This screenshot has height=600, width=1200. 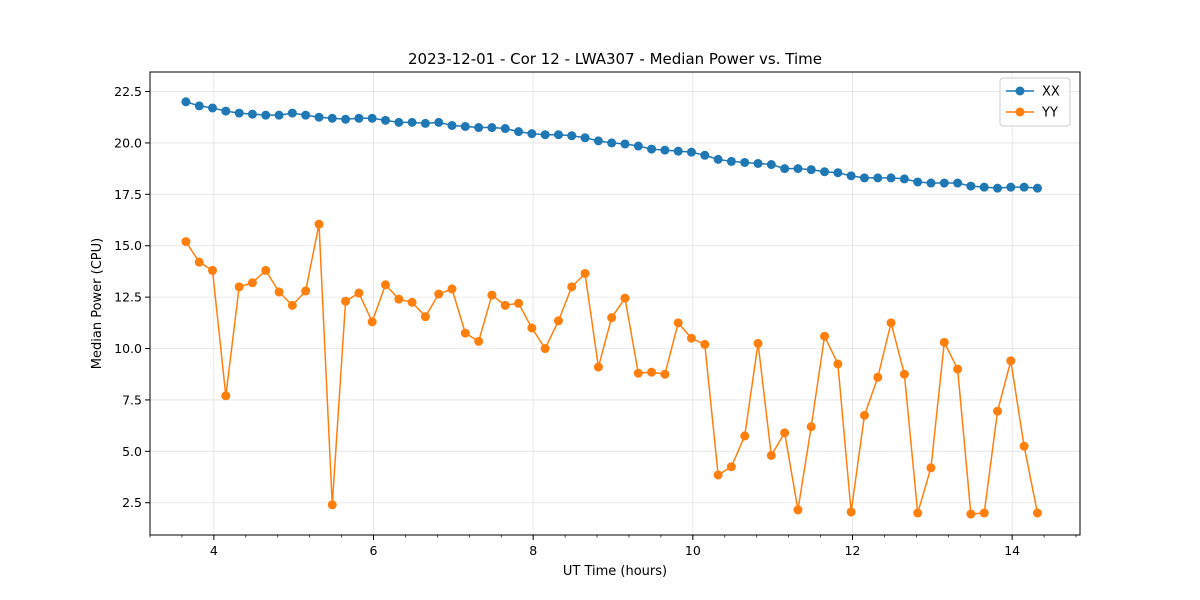 I want to click on legend-label-yy: YY, so click(x=1049, y=113).